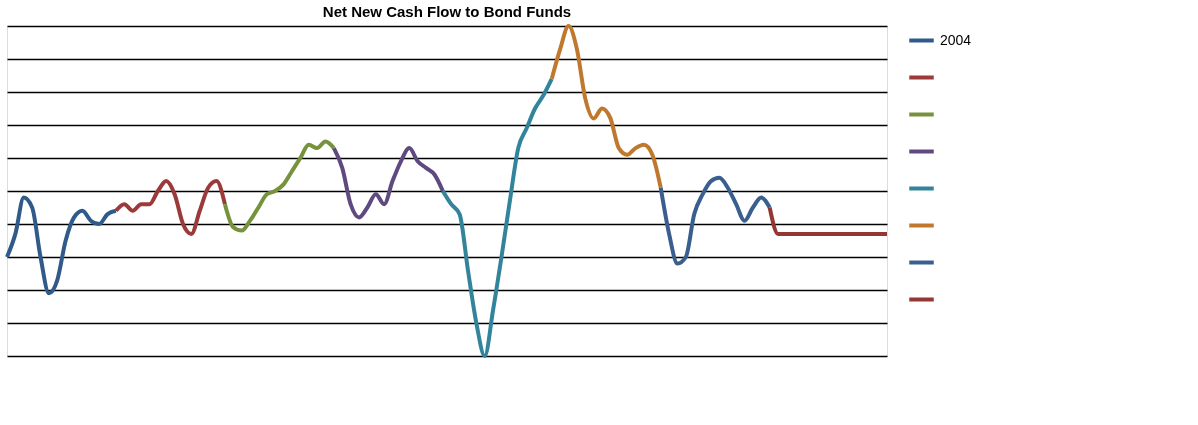 The image size is (1198, 425). Describe the element at coordinates (956, 39) in the screenshot. I see `legend-label: 2004` at that location.